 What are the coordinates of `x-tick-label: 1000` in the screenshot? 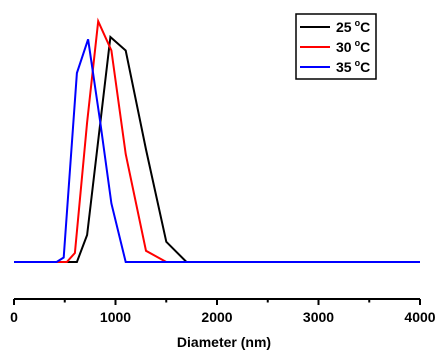 It's located at (115, 317).